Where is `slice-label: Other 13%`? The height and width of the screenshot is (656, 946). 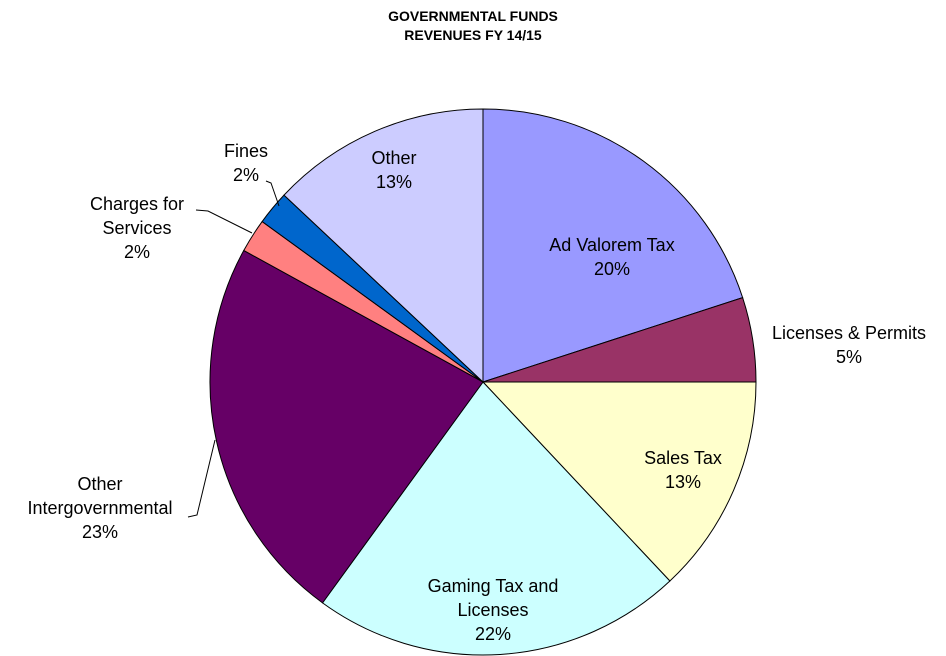
slice-label: Other 13% is located at coordinates (394, 170).